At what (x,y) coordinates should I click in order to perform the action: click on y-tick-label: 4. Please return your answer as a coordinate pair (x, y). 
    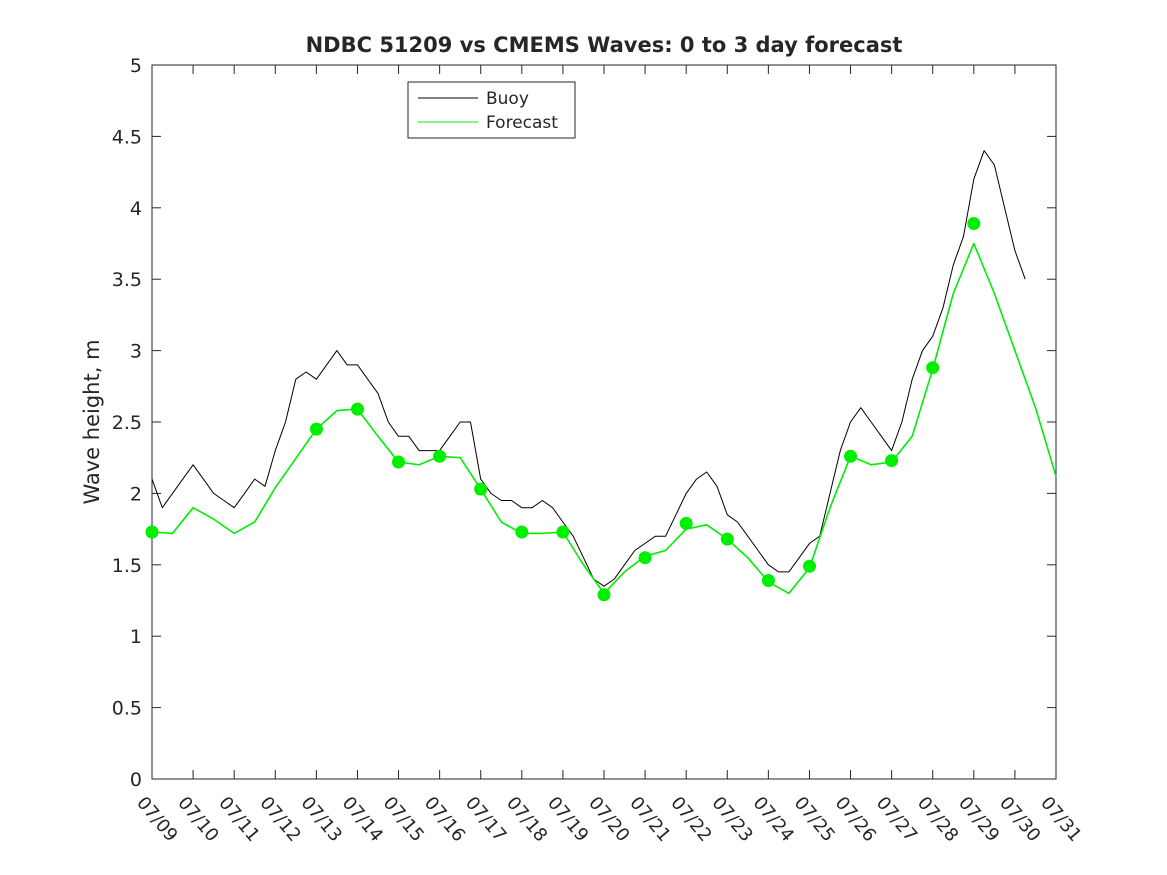
    Looking at the image, I should click on (136, 209).